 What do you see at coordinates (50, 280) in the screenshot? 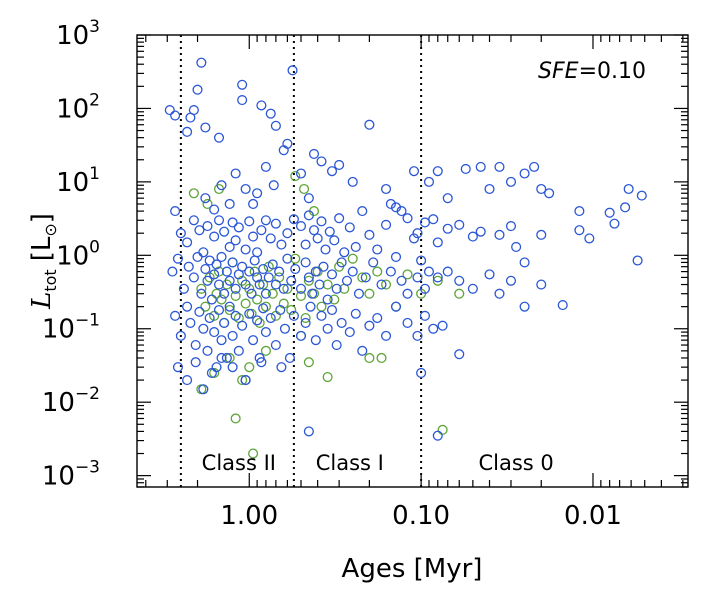
I see `y-title-sub: tot` at bounding box center [50, 280].